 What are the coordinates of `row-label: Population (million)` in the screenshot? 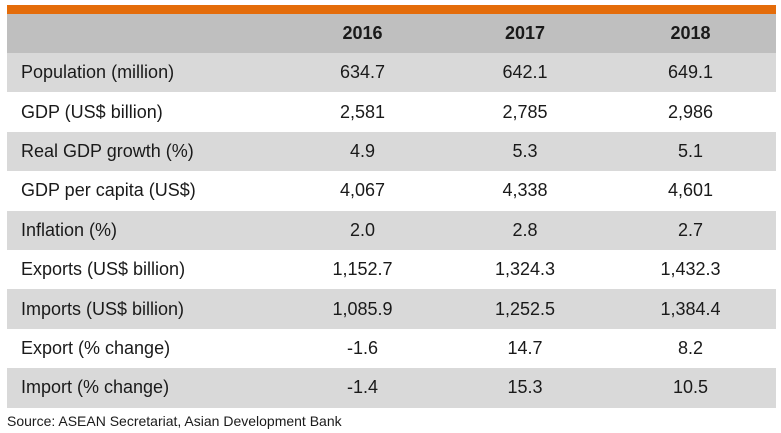 It's located at (98, 72).